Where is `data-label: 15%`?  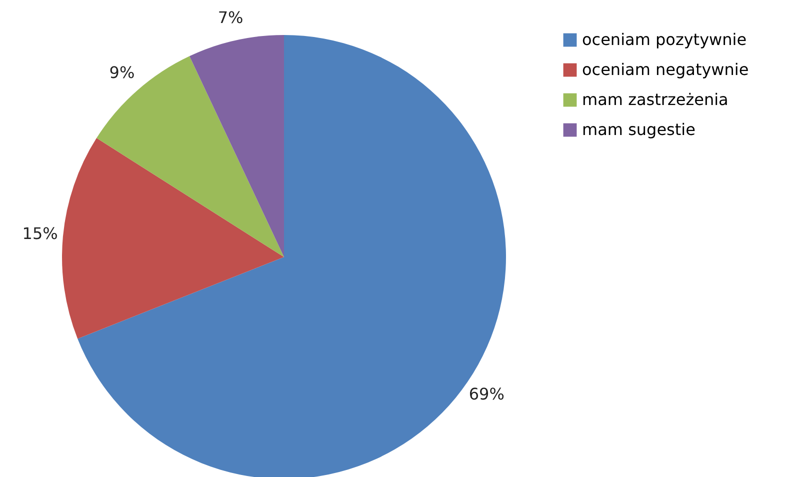 data-label: 15% is located at coordinates (40, 233).